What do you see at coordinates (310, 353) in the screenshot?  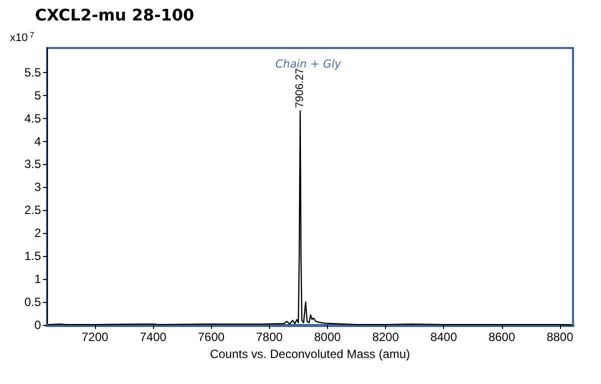 I see `x-axis-title: Counts vs. Deconvoluted Mass (amu)` at bounding box center [310, 353].